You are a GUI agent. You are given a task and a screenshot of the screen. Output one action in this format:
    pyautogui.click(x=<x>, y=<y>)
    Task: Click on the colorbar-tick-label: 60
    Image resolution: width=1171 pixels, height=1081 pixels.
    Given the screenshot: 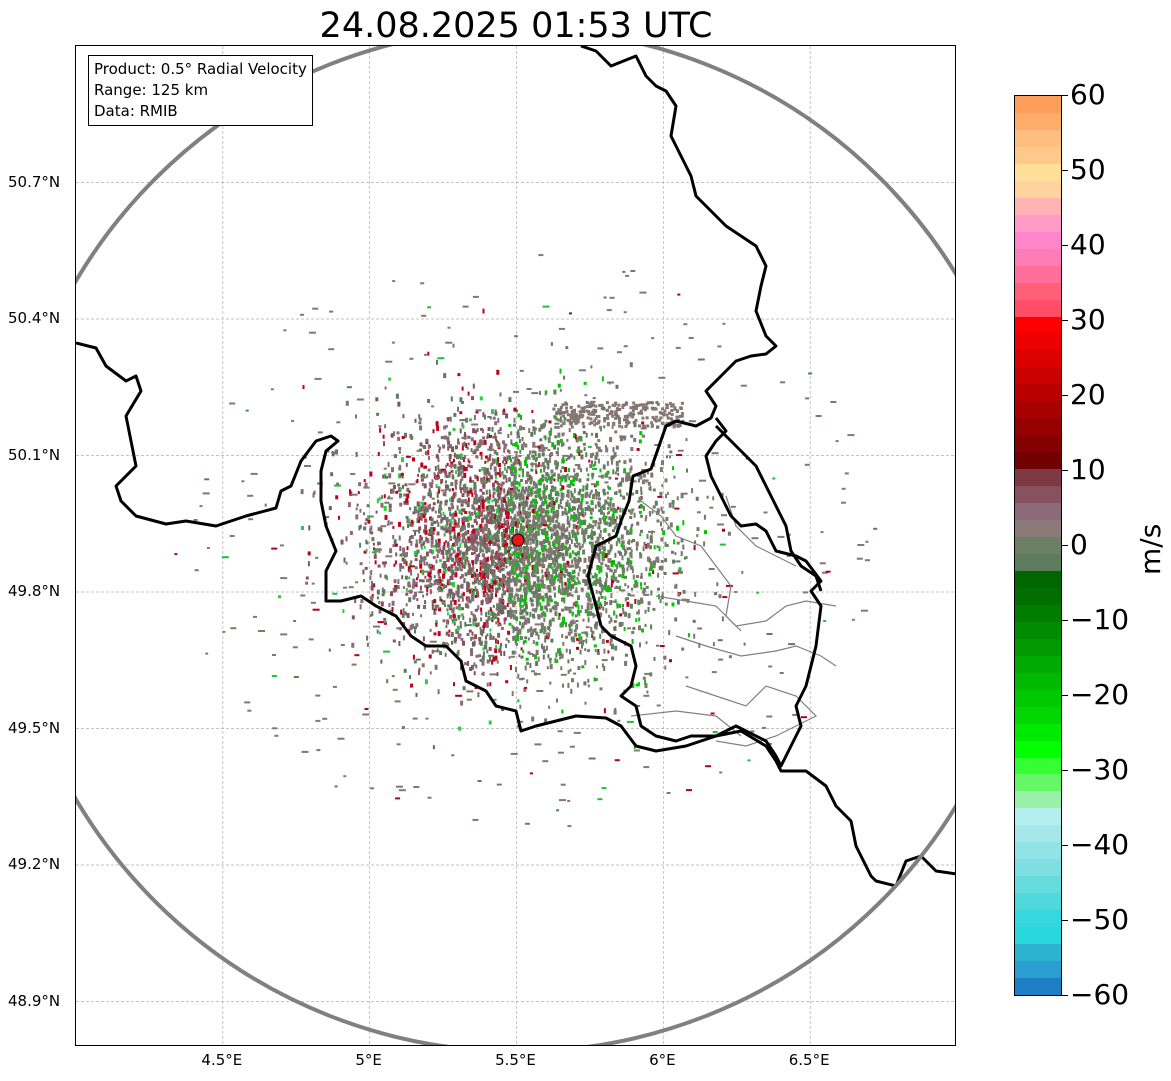 What is the action you would take?
    pyautogui.click(x=1088, y=94)
    